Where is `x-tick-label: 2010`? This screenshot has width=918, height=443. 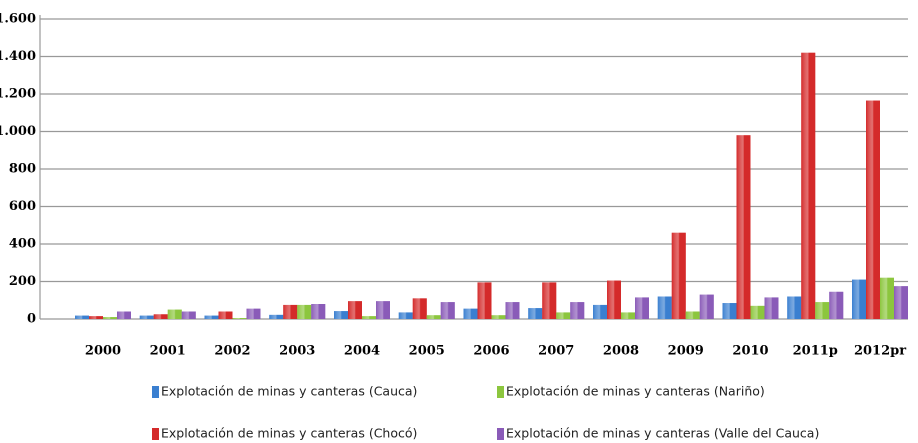
x-tick-label: 2010 is located at coordinates (750, 351).